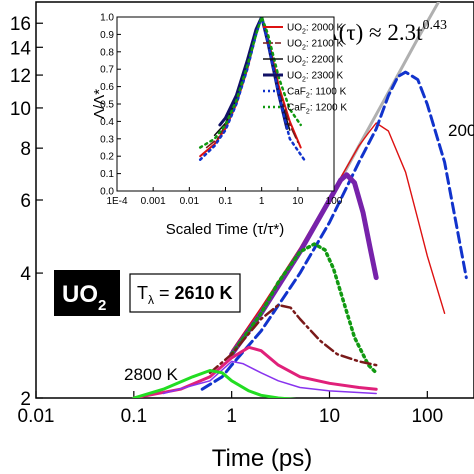 This screenshot has height=474, width=474. I want to click on inset-y-axis-label: Λ/Λ*, so click(99, 104).